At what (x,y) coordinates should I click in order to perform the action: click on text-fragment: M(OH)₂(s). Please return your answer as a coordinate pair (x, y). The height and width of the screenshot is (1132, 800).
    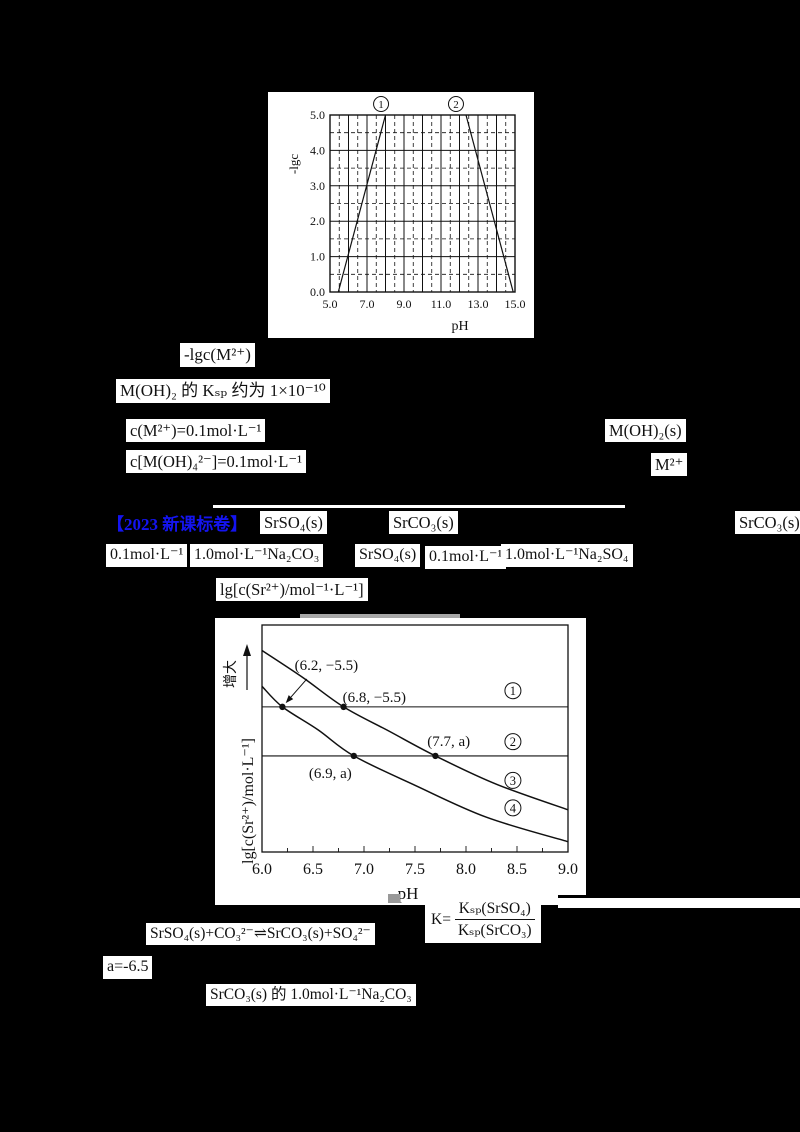
    Looking at the image, I should click on (645, 431).